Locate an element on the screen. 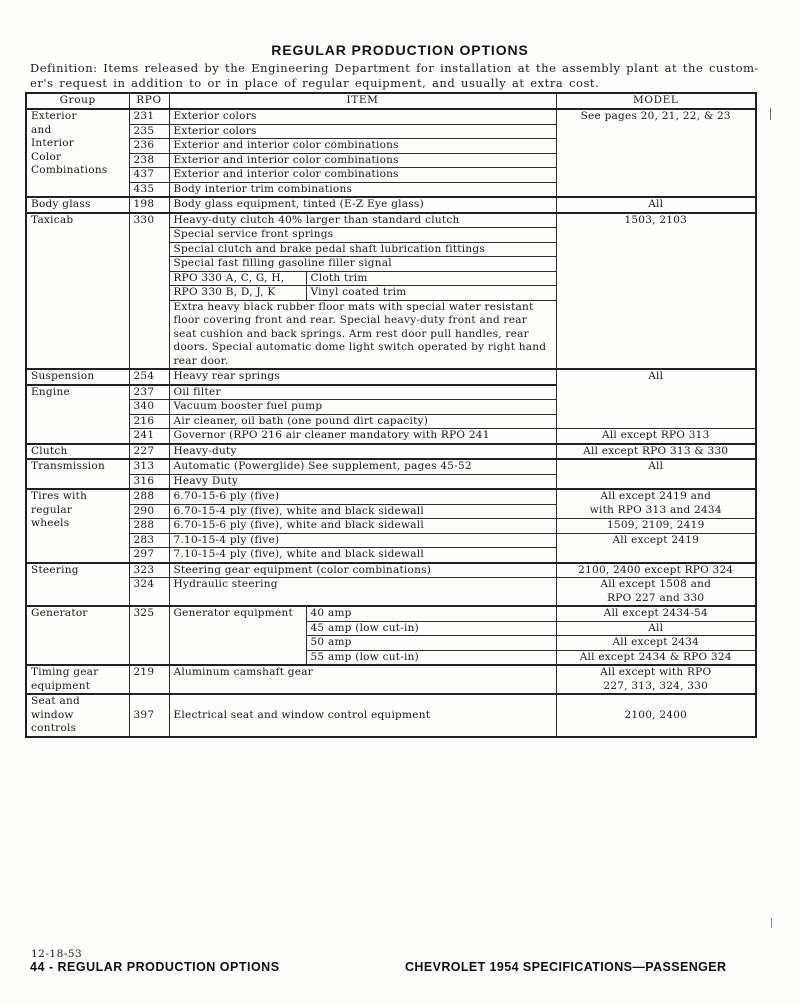  group-label-generator: Generator is located at coordinates (77, 635).